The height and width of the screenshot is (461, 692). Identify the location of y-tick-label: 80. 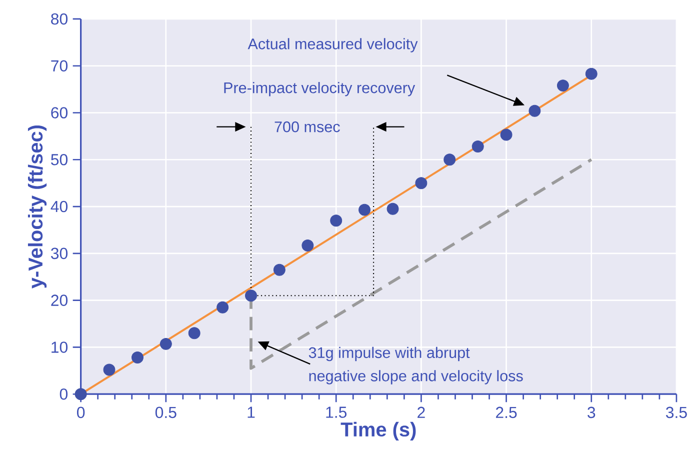
(59, 19).